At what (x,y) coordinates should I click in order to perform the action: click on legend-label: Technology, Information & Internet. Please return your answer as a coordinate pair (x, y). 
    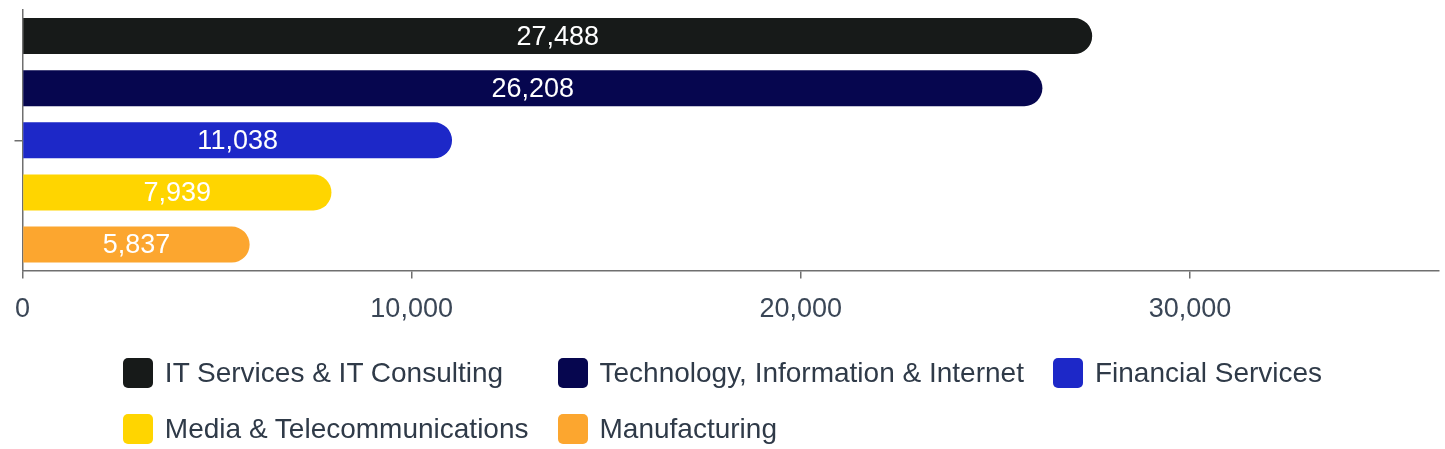
    Looking at the image, I should click on (811, 373).